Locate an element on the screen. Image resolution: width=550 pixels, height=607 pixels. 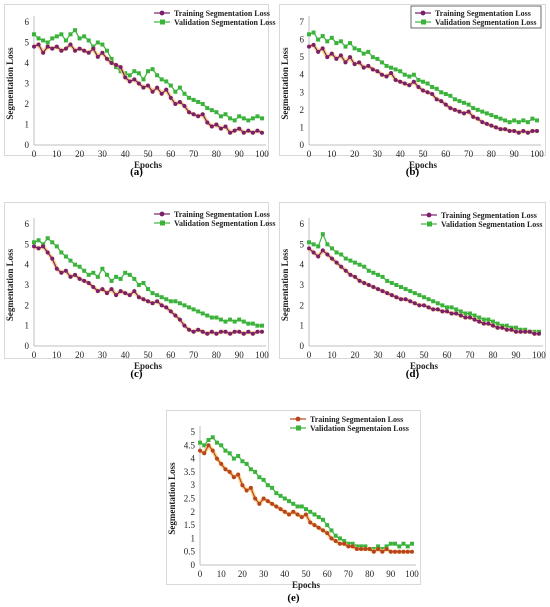
x-axis-title: Epochs is located at coordinates (424, 366).